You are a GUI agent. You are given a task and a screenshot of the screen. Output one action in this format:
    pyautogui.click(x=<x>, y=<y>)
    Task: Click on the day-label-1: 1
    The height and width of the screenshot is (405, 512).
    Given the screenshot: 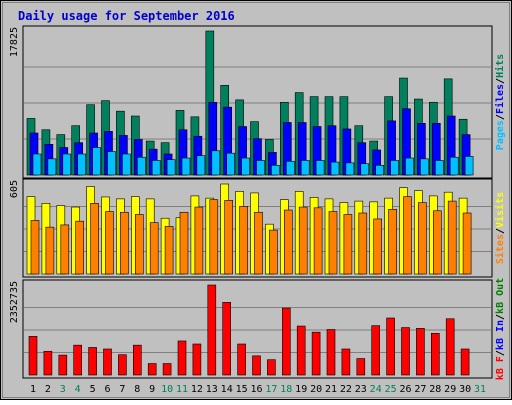 What is the action you would take?
    pyautogui.click(x=33, y=389)
    